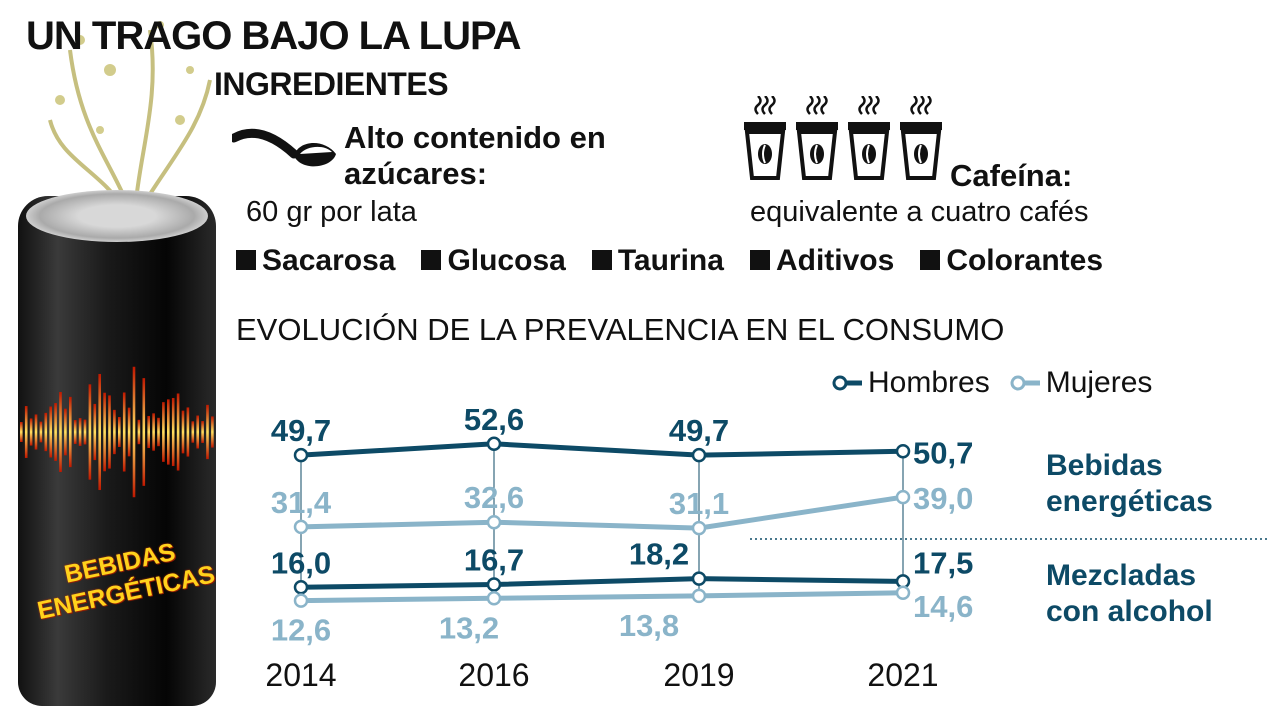 The height and width of the screenshot is (720, 1280). What do you see at coordinates (991, 383) in the screenshot?
I see `chart-legend: Hombres Mujeres` at bounding box center [991, 383].